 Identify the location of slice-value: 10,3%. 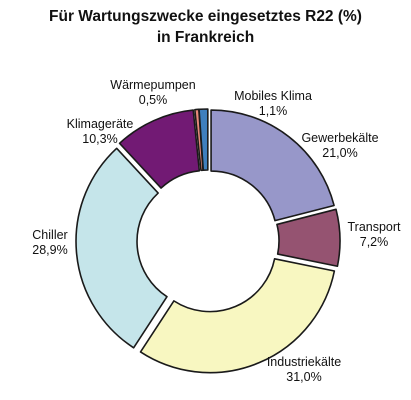
(99, 139).